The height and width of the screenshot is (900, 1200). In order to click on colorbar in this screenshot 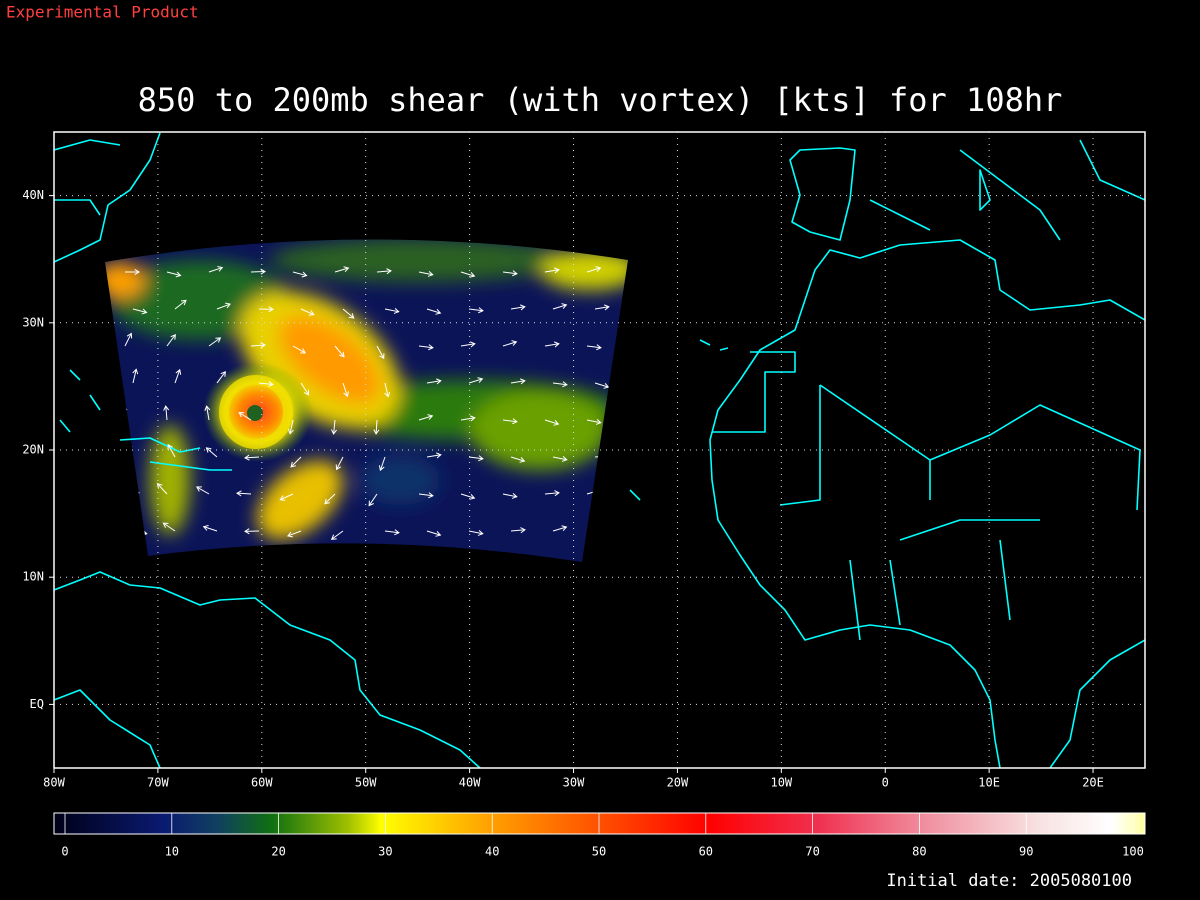, I will do `click(599, 823)`.